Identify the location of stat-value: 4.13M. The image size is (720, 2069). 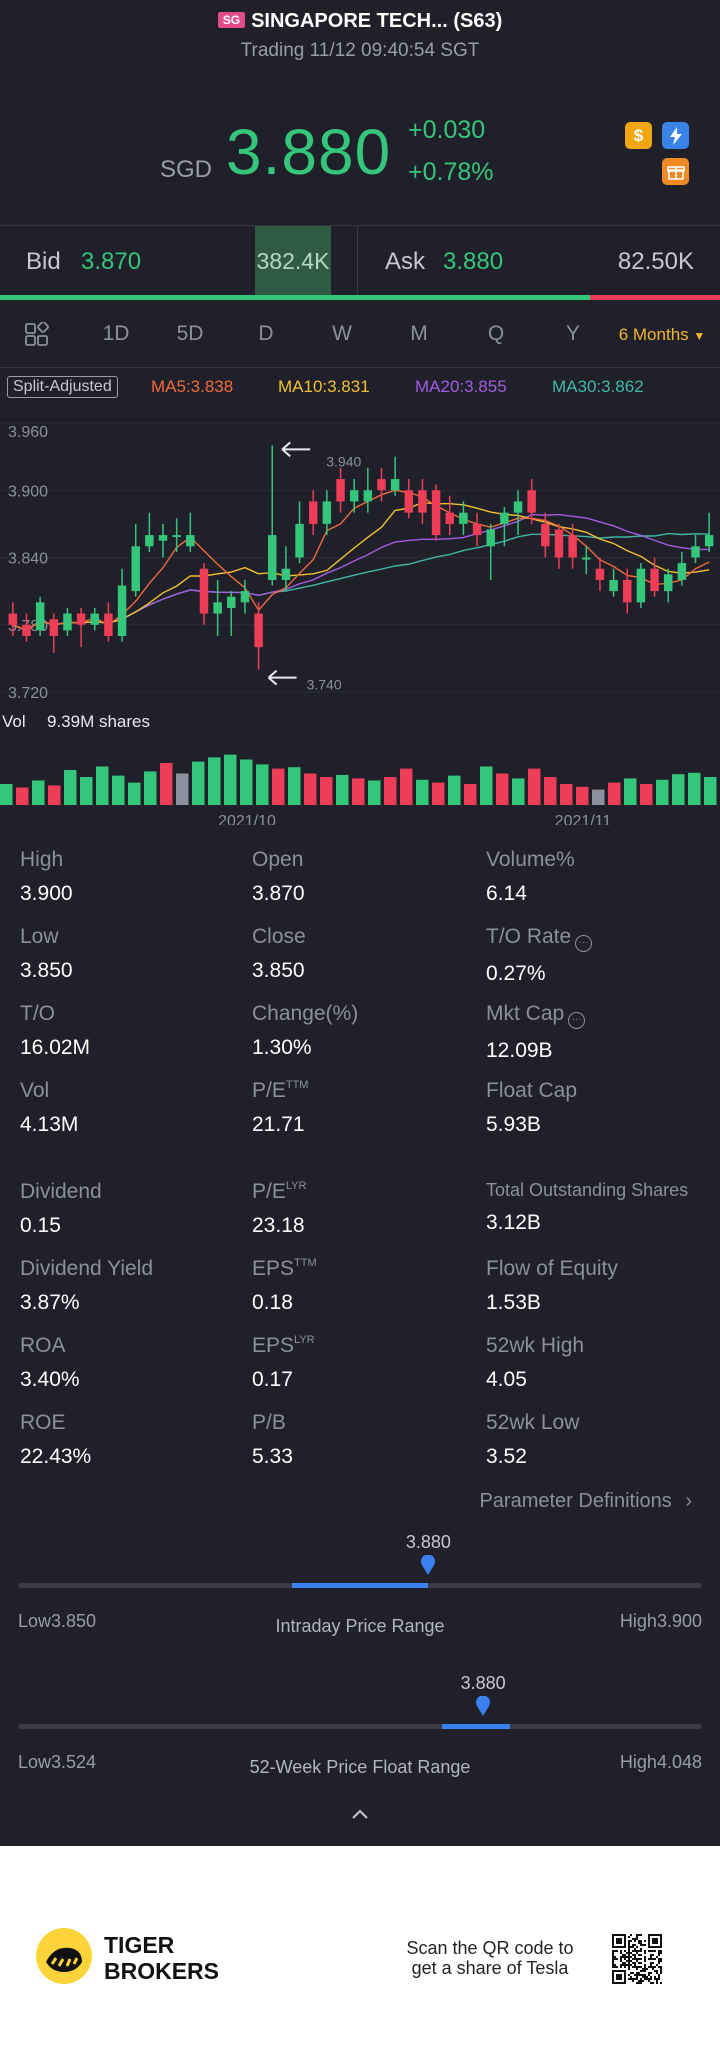
(49, 1124).